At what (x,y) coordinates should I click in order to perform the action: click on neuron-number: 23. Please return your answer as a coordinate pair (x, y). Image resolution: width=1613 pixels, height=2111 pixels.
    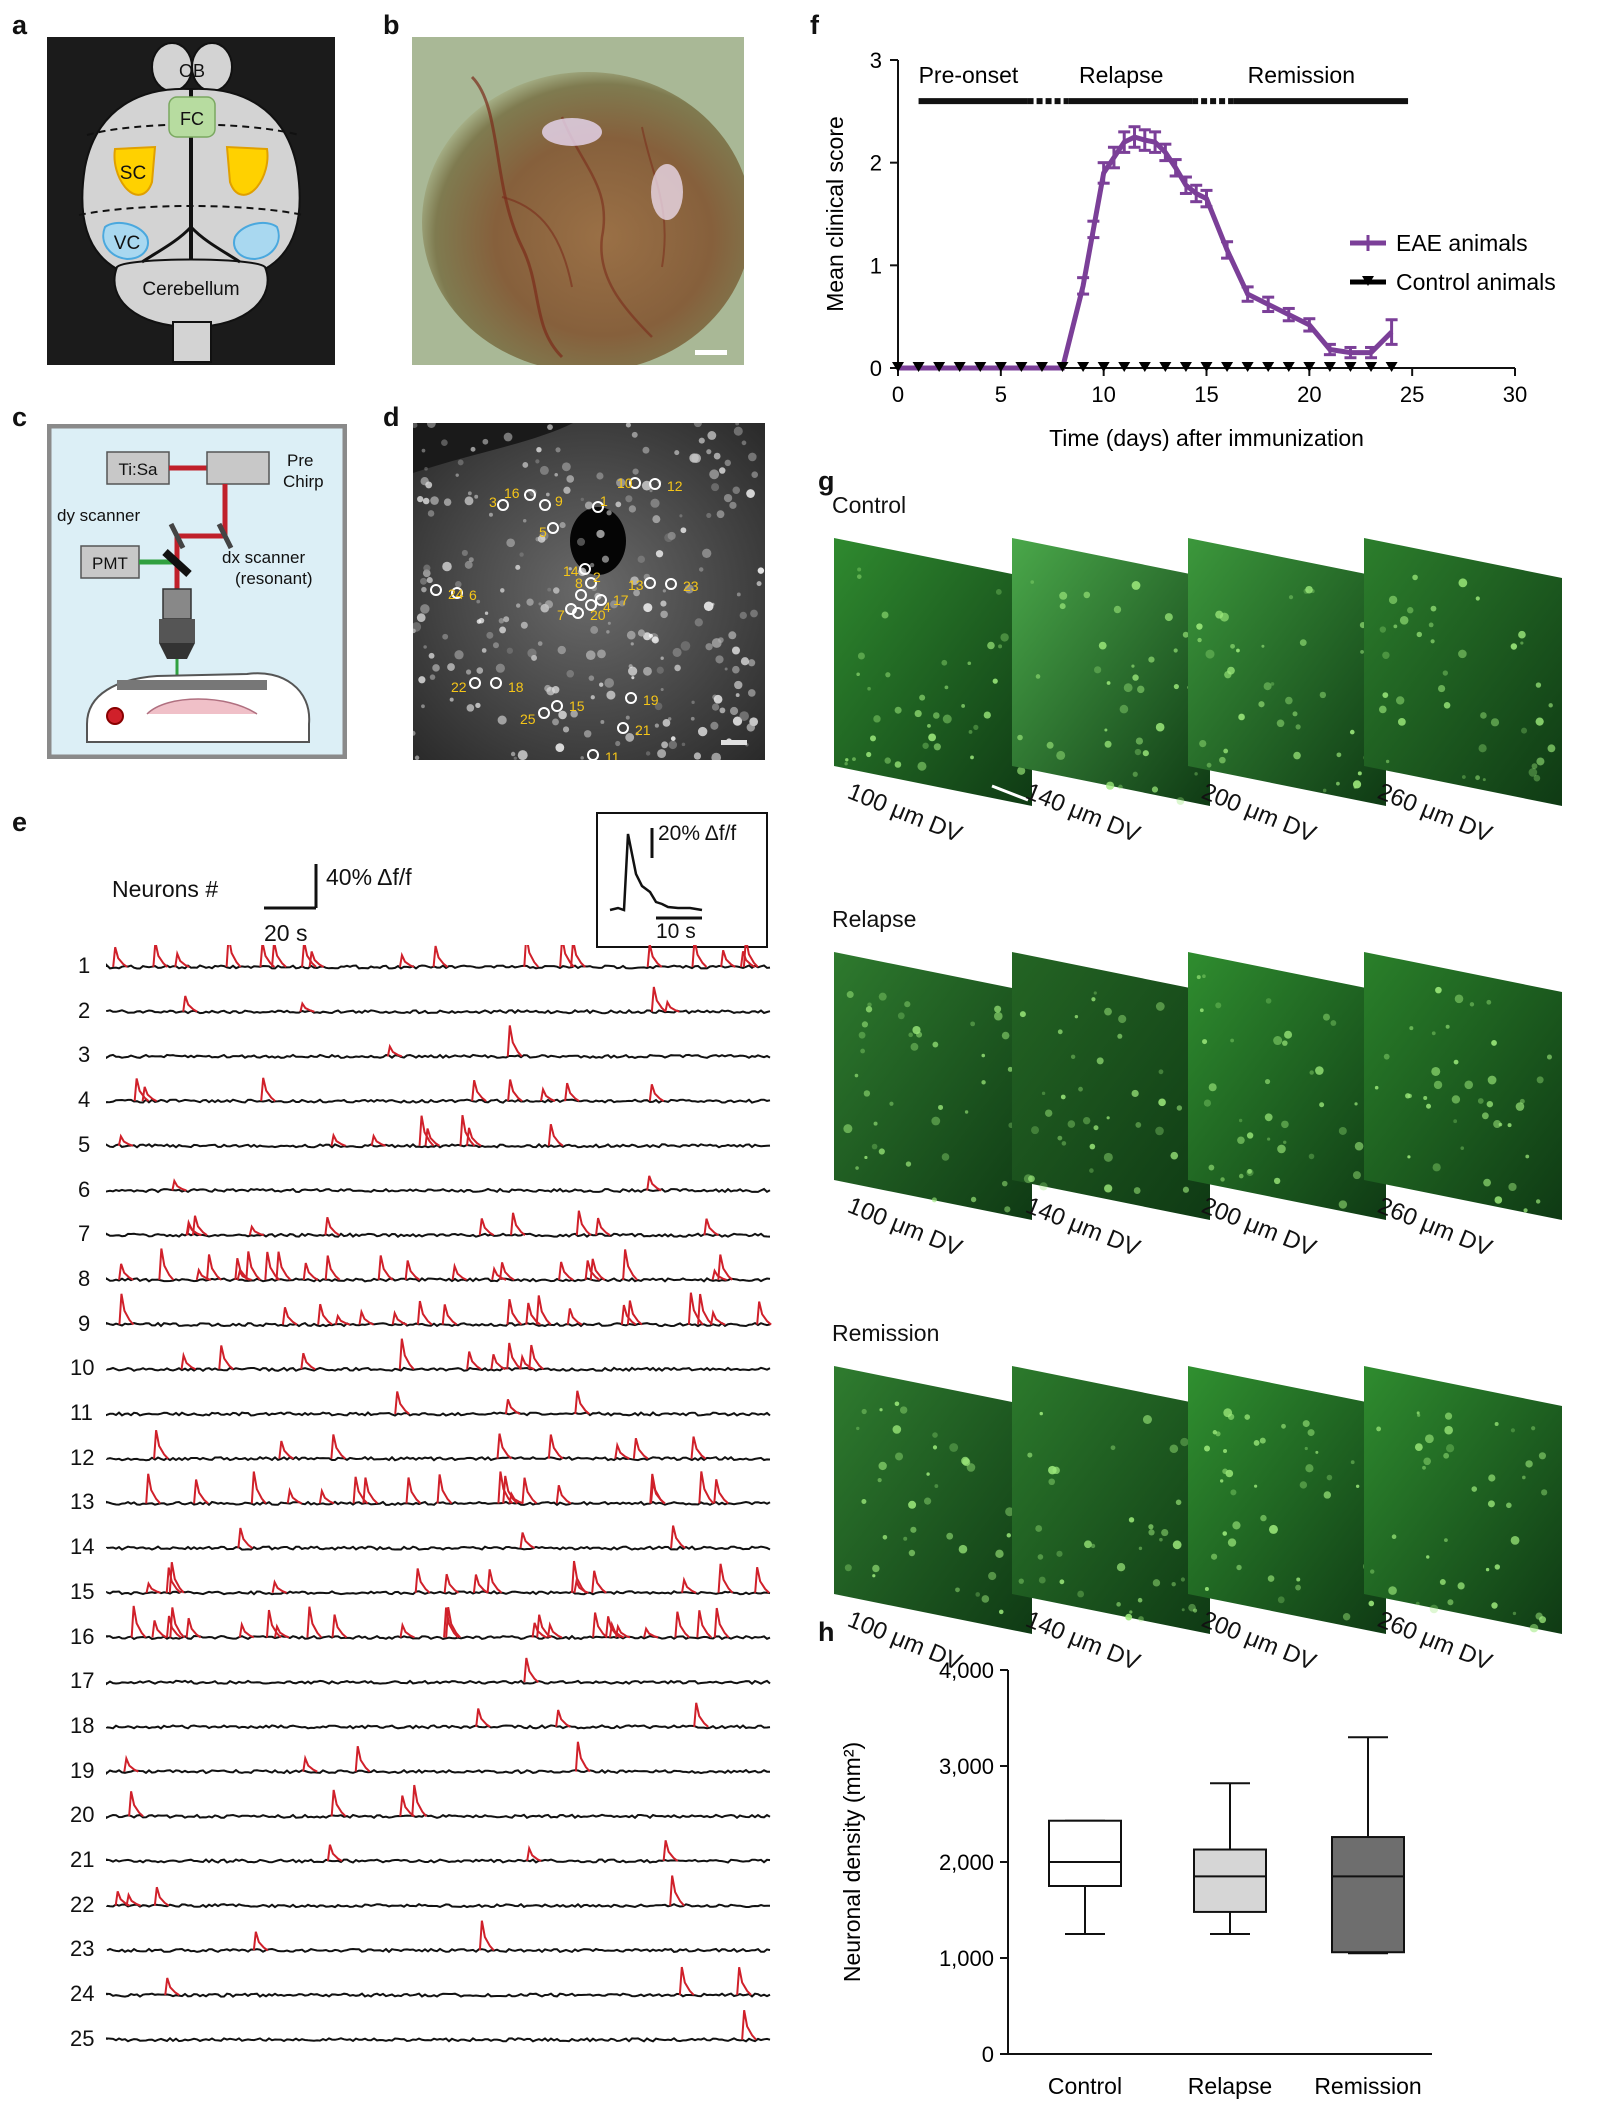
    Looking at the image, I should click on (82, 1949).